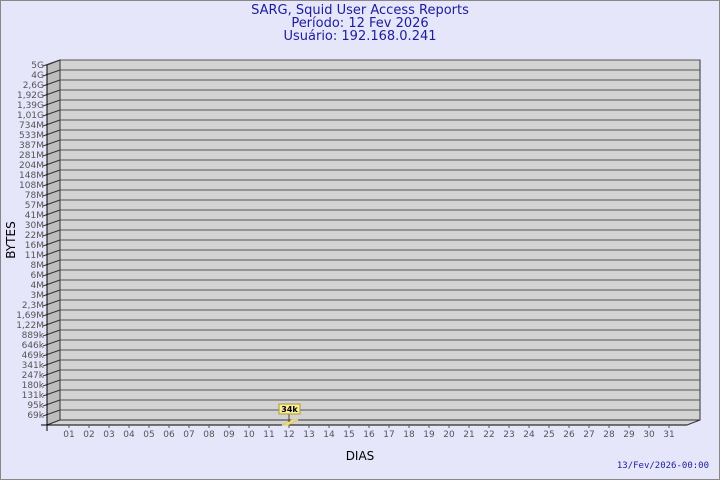 This screenshot has height=480, width=720. I want to click on y-tick-label: 30M, so click(34, 226).